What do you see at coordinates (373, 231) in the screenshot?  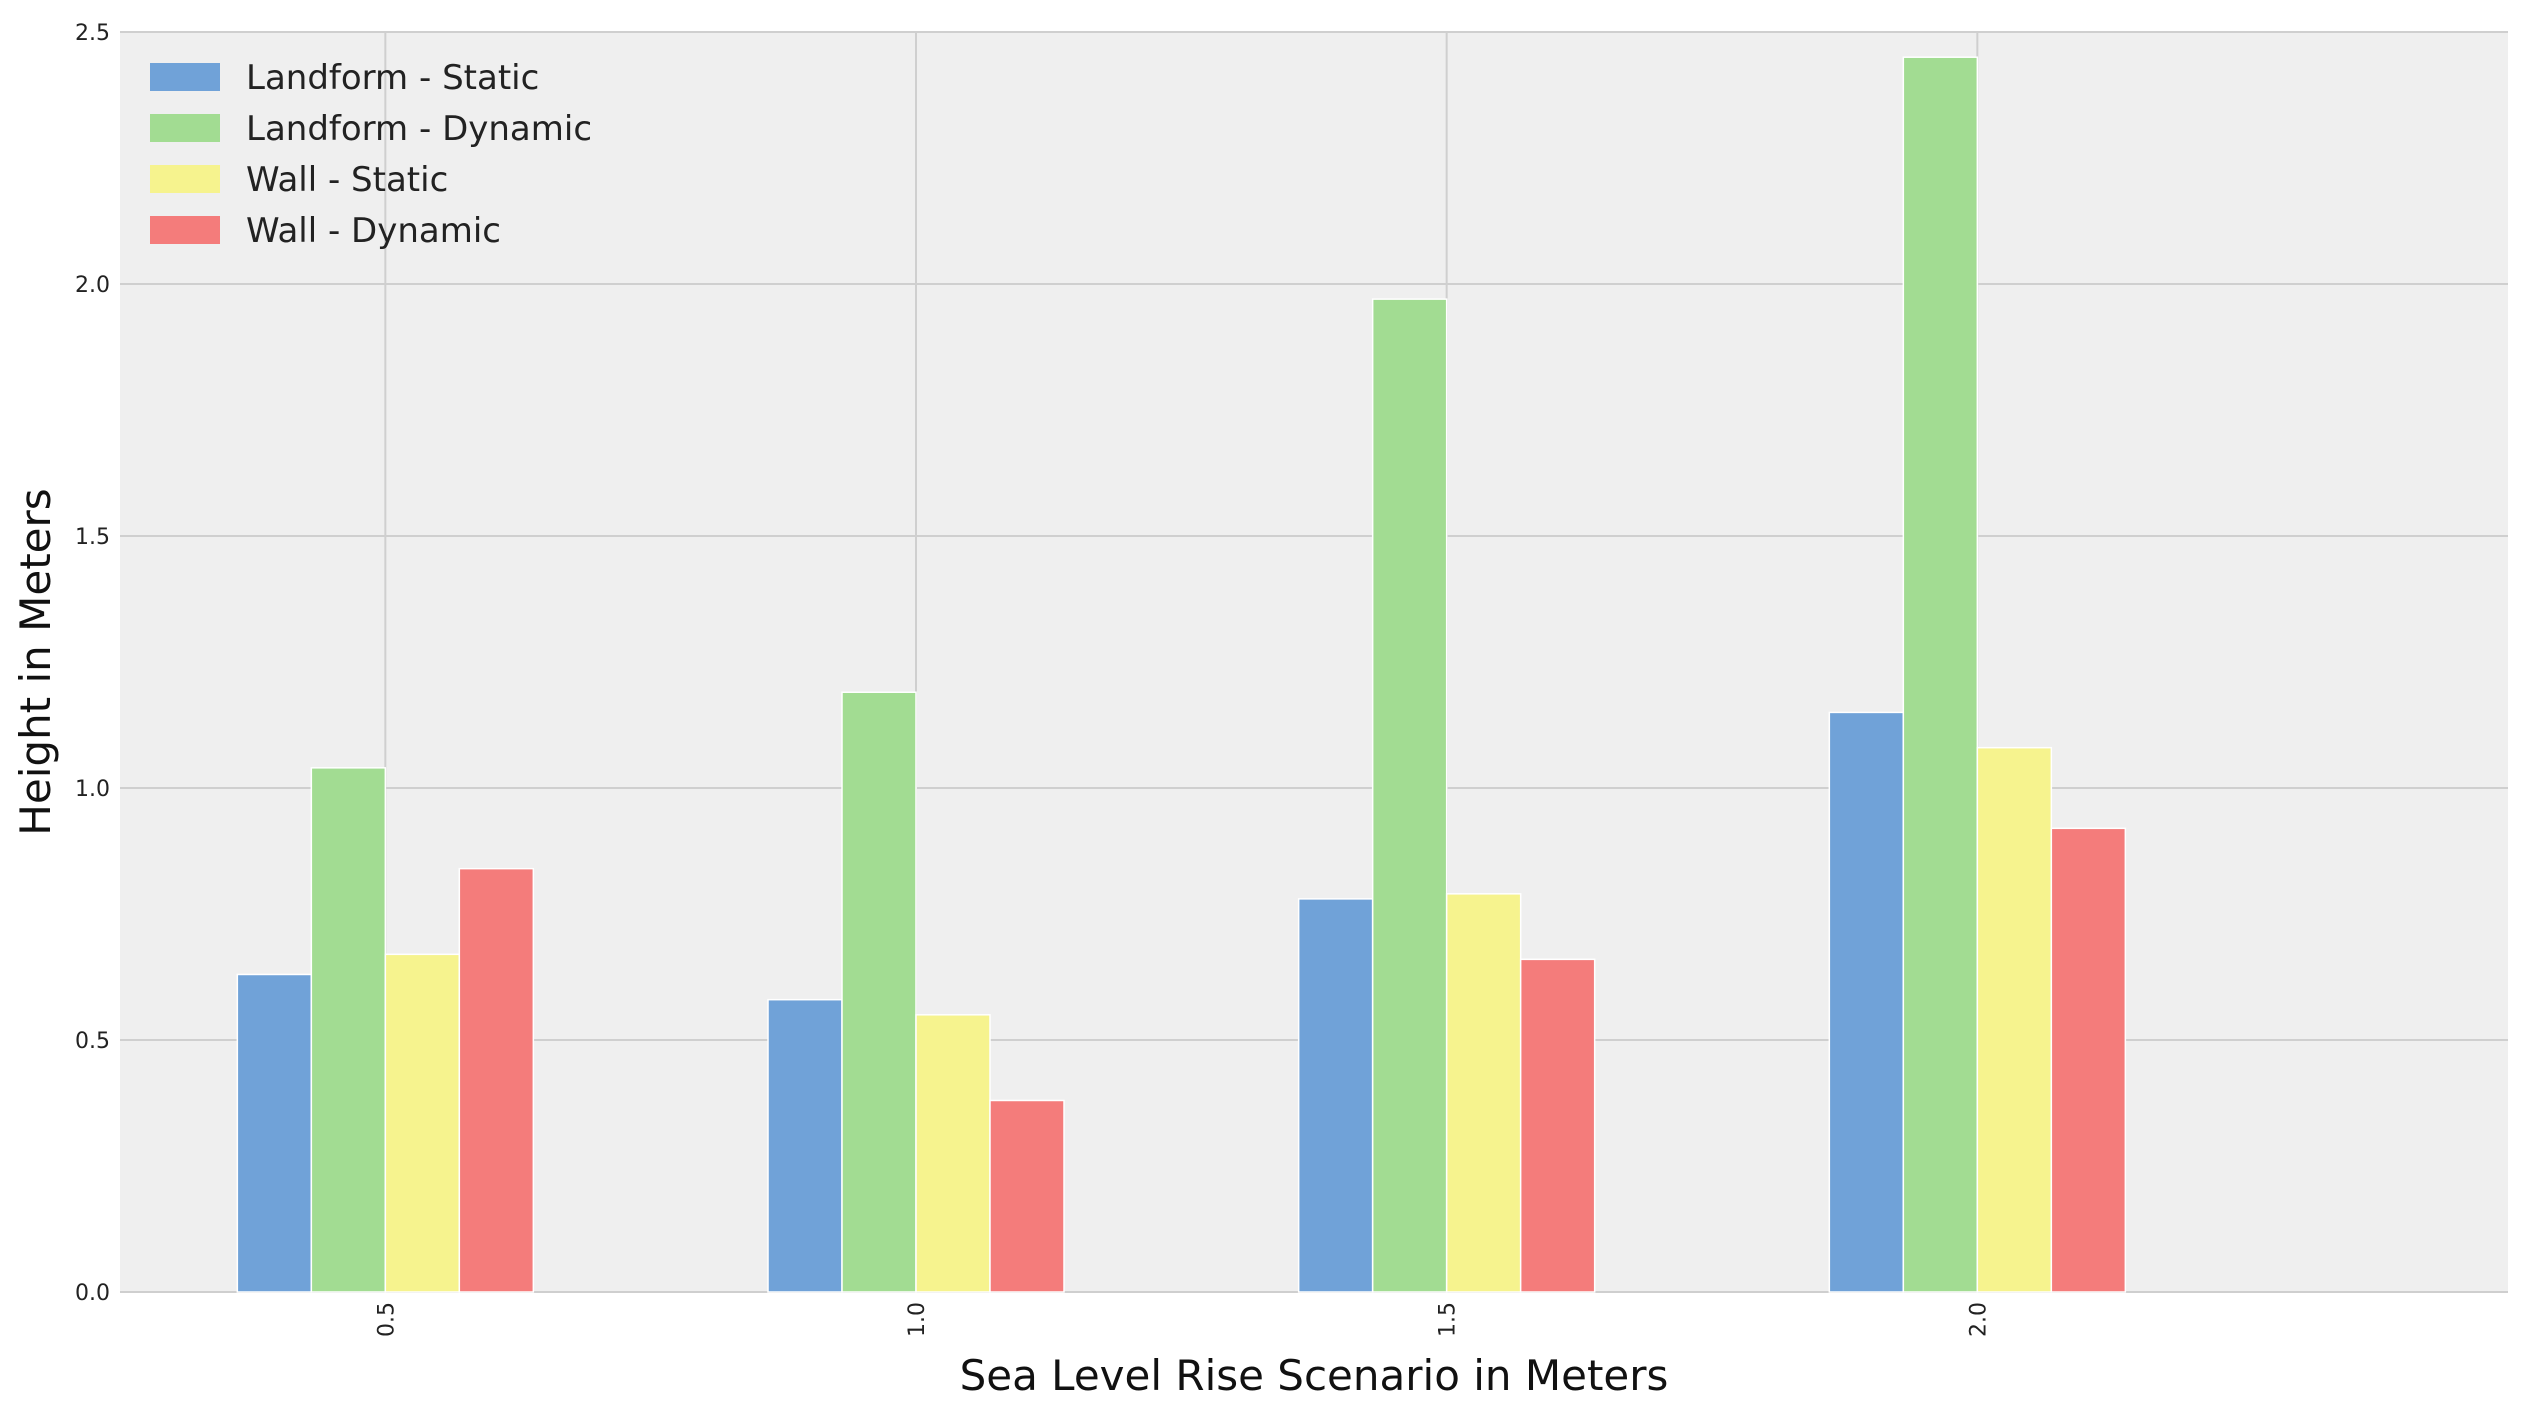 I see `legend-label: Wall - Dynamic` at bounding box center [373, 231].